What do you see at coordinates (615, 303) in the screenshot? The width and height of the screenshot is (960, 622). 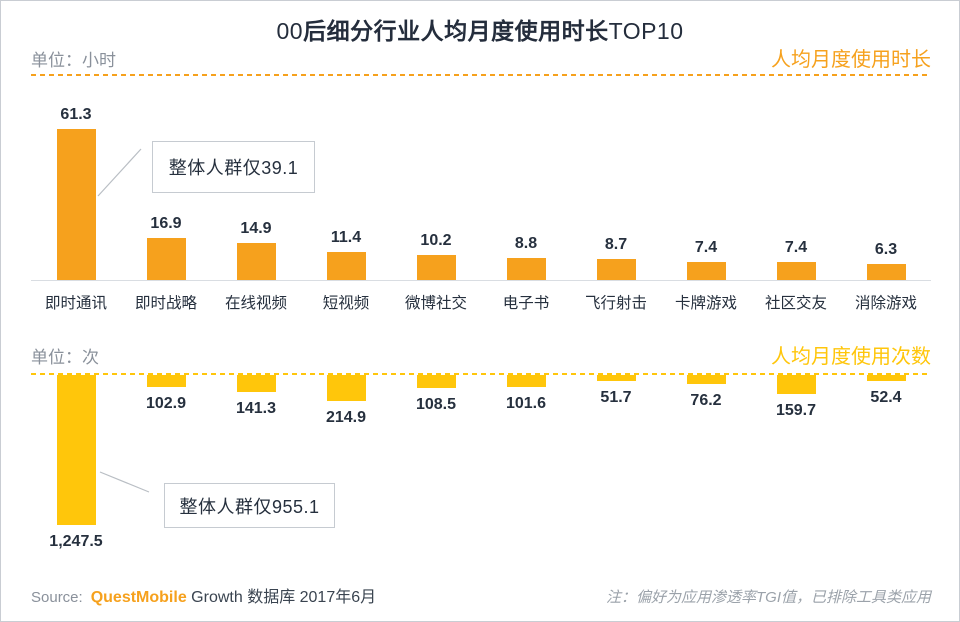 I see `category-label: 飞行射击` at bounding box center [615, 303].